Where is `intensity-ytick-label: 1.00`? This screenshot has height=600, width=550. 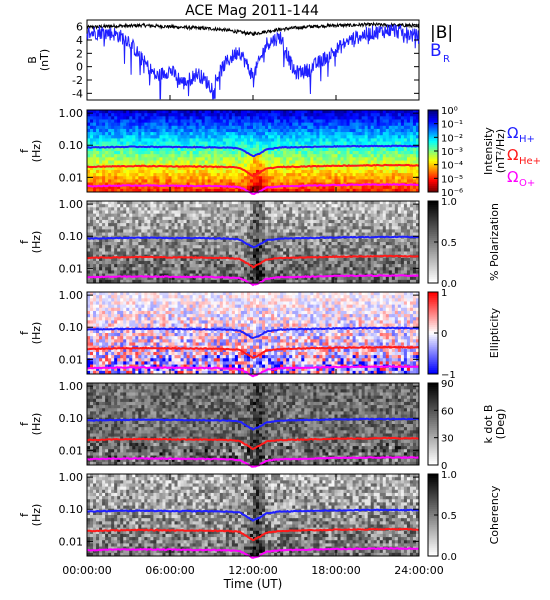
intensity-ytick-label: 1.00 is located at coordinates (71, 113).